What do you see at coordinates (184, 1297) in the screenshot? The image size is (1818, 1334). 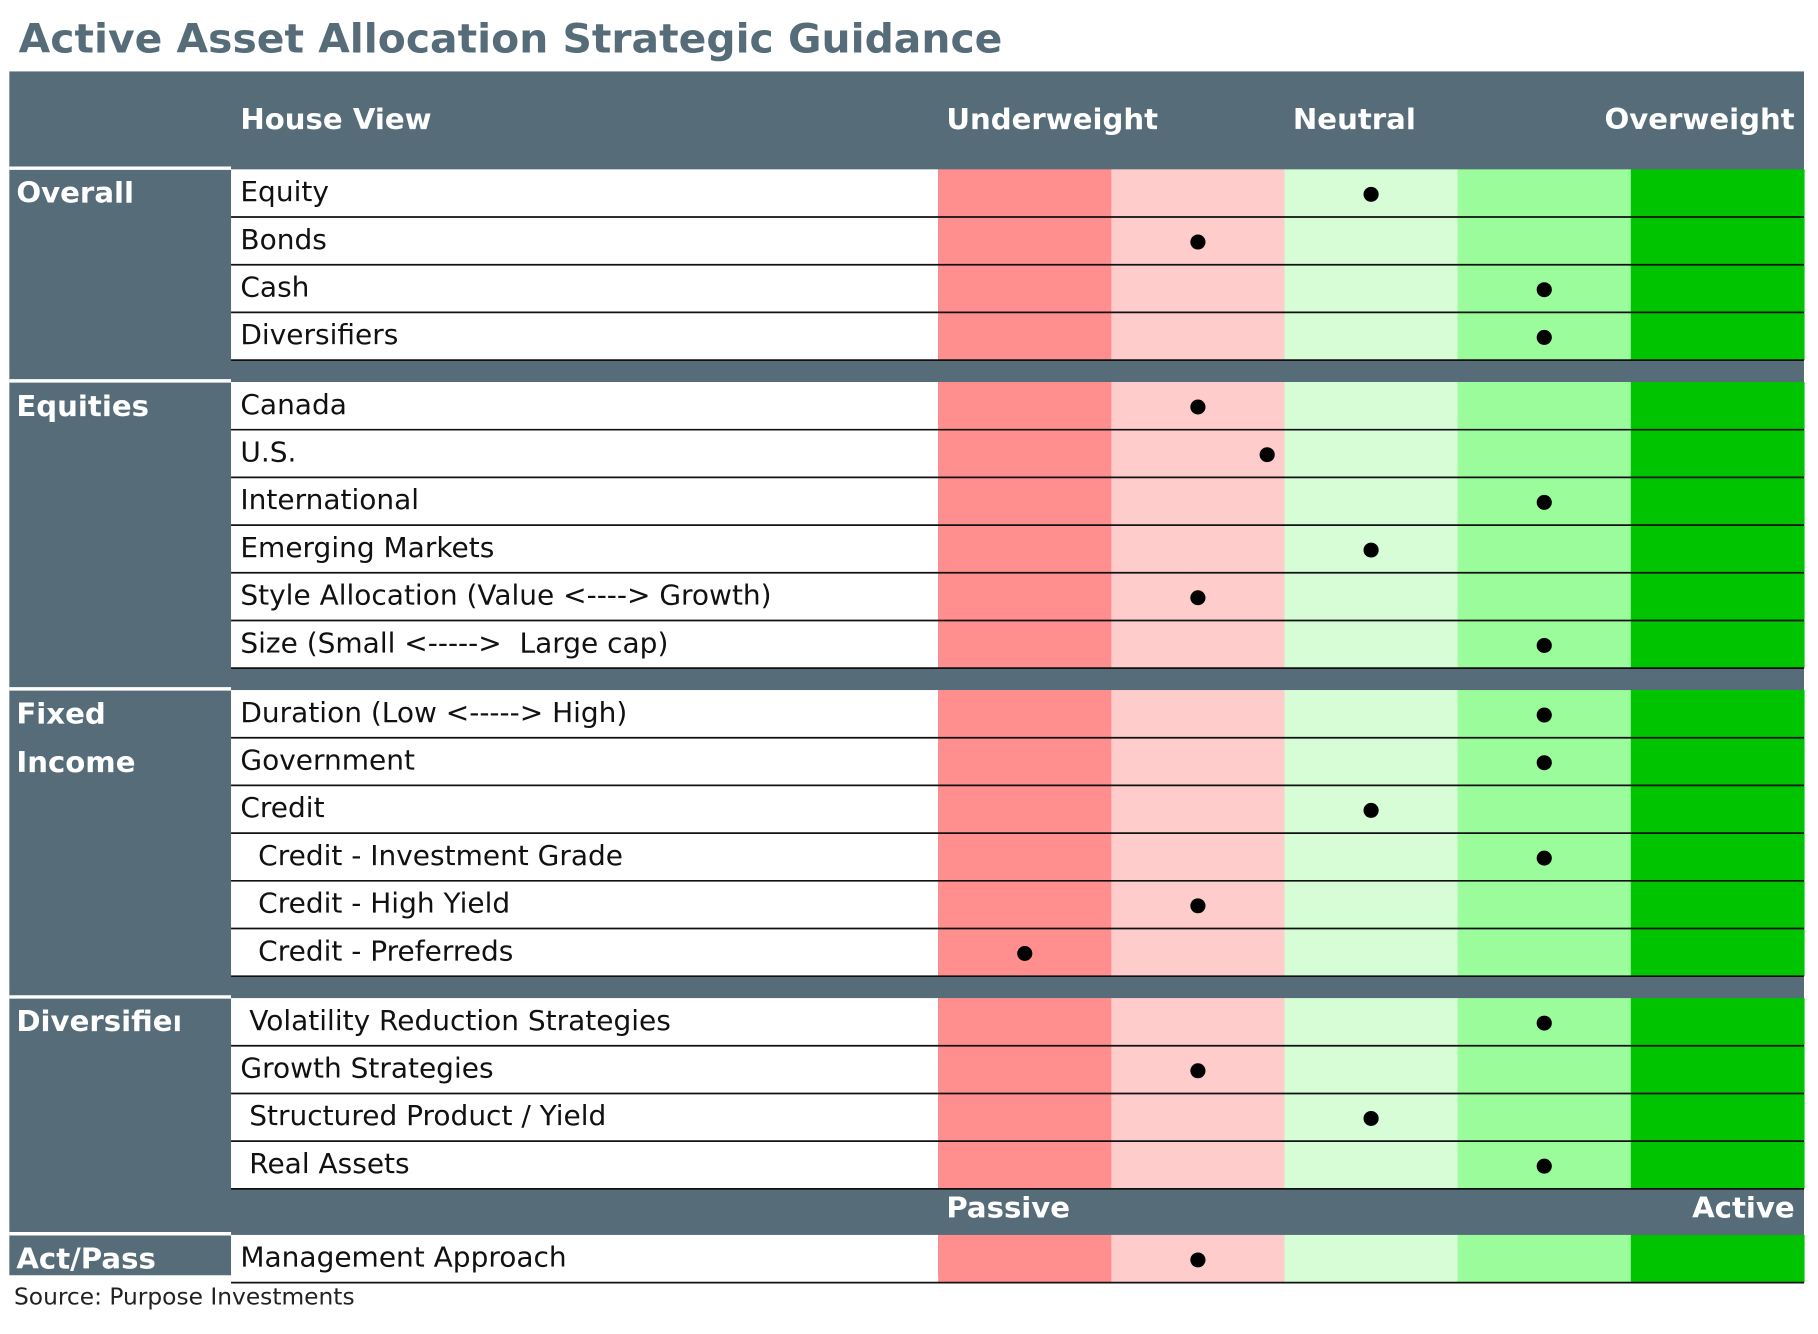 I see `source: Source: Purpose Investments` at bounding box center [184, 1297].